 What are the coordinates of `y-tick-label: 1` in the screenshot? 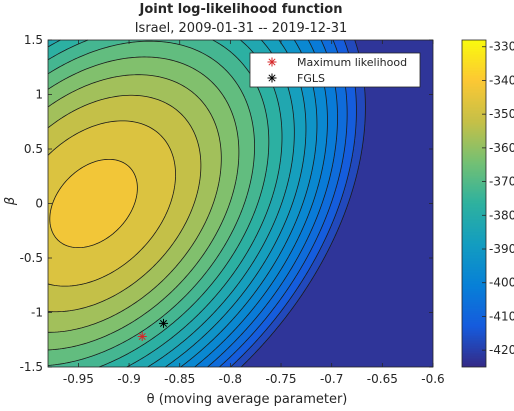 It's located at (39, 95).